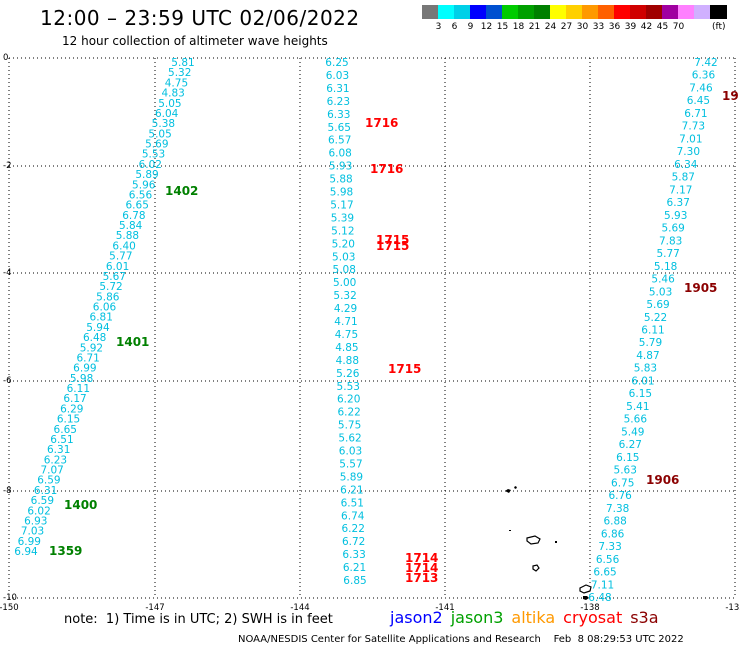 This screenshot has width=740, height=650. Describe the element at coordinates (32, 532) in the screenshot. I see `wave-height-value: 7.03` at that location.